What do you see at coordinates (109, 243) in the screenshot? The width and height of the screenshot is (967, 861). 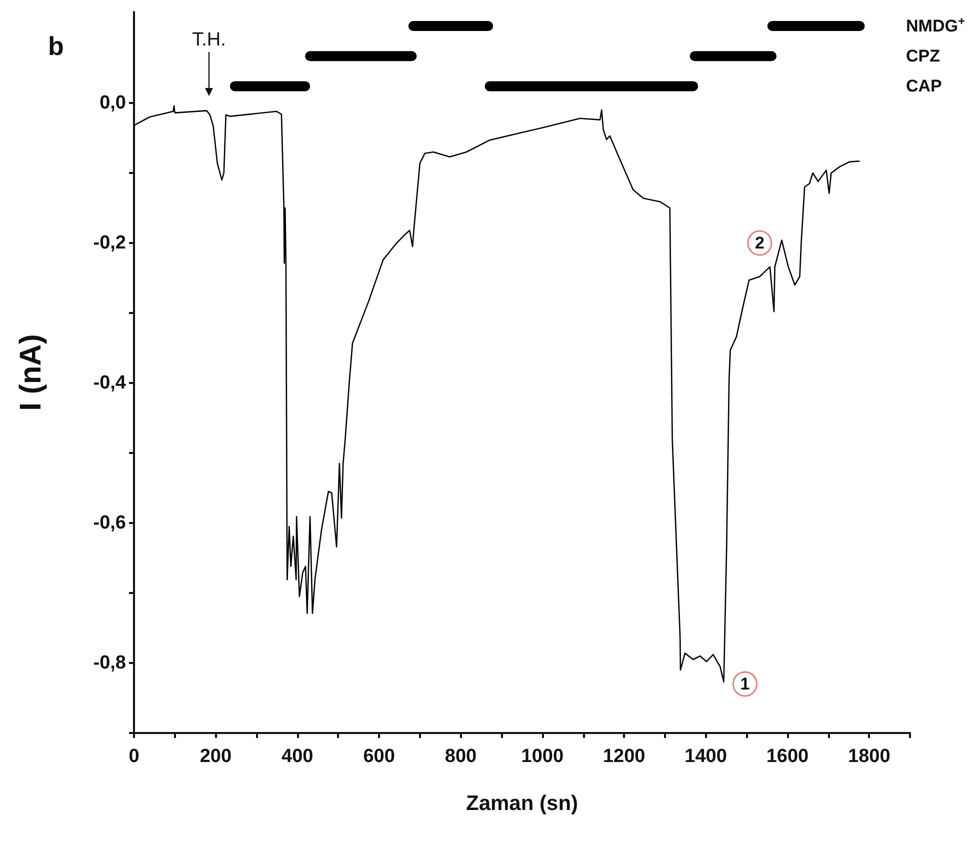 I see `y-tick-label: -0,2` at bounding box center [109, 243].